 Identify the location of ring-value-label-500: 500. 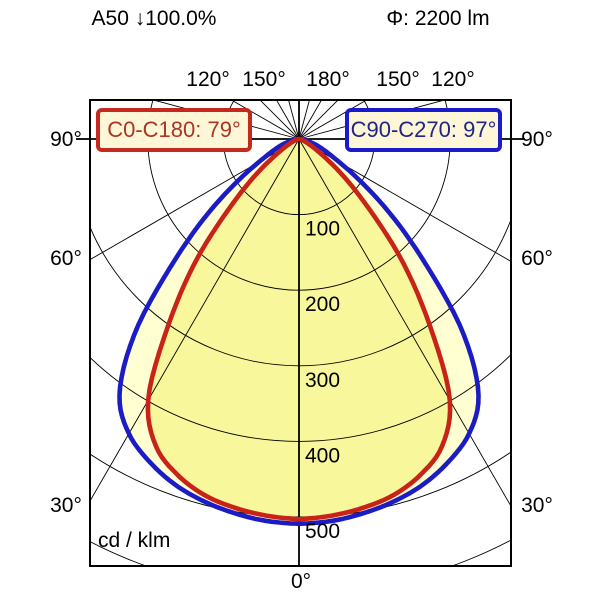
(322, 531).